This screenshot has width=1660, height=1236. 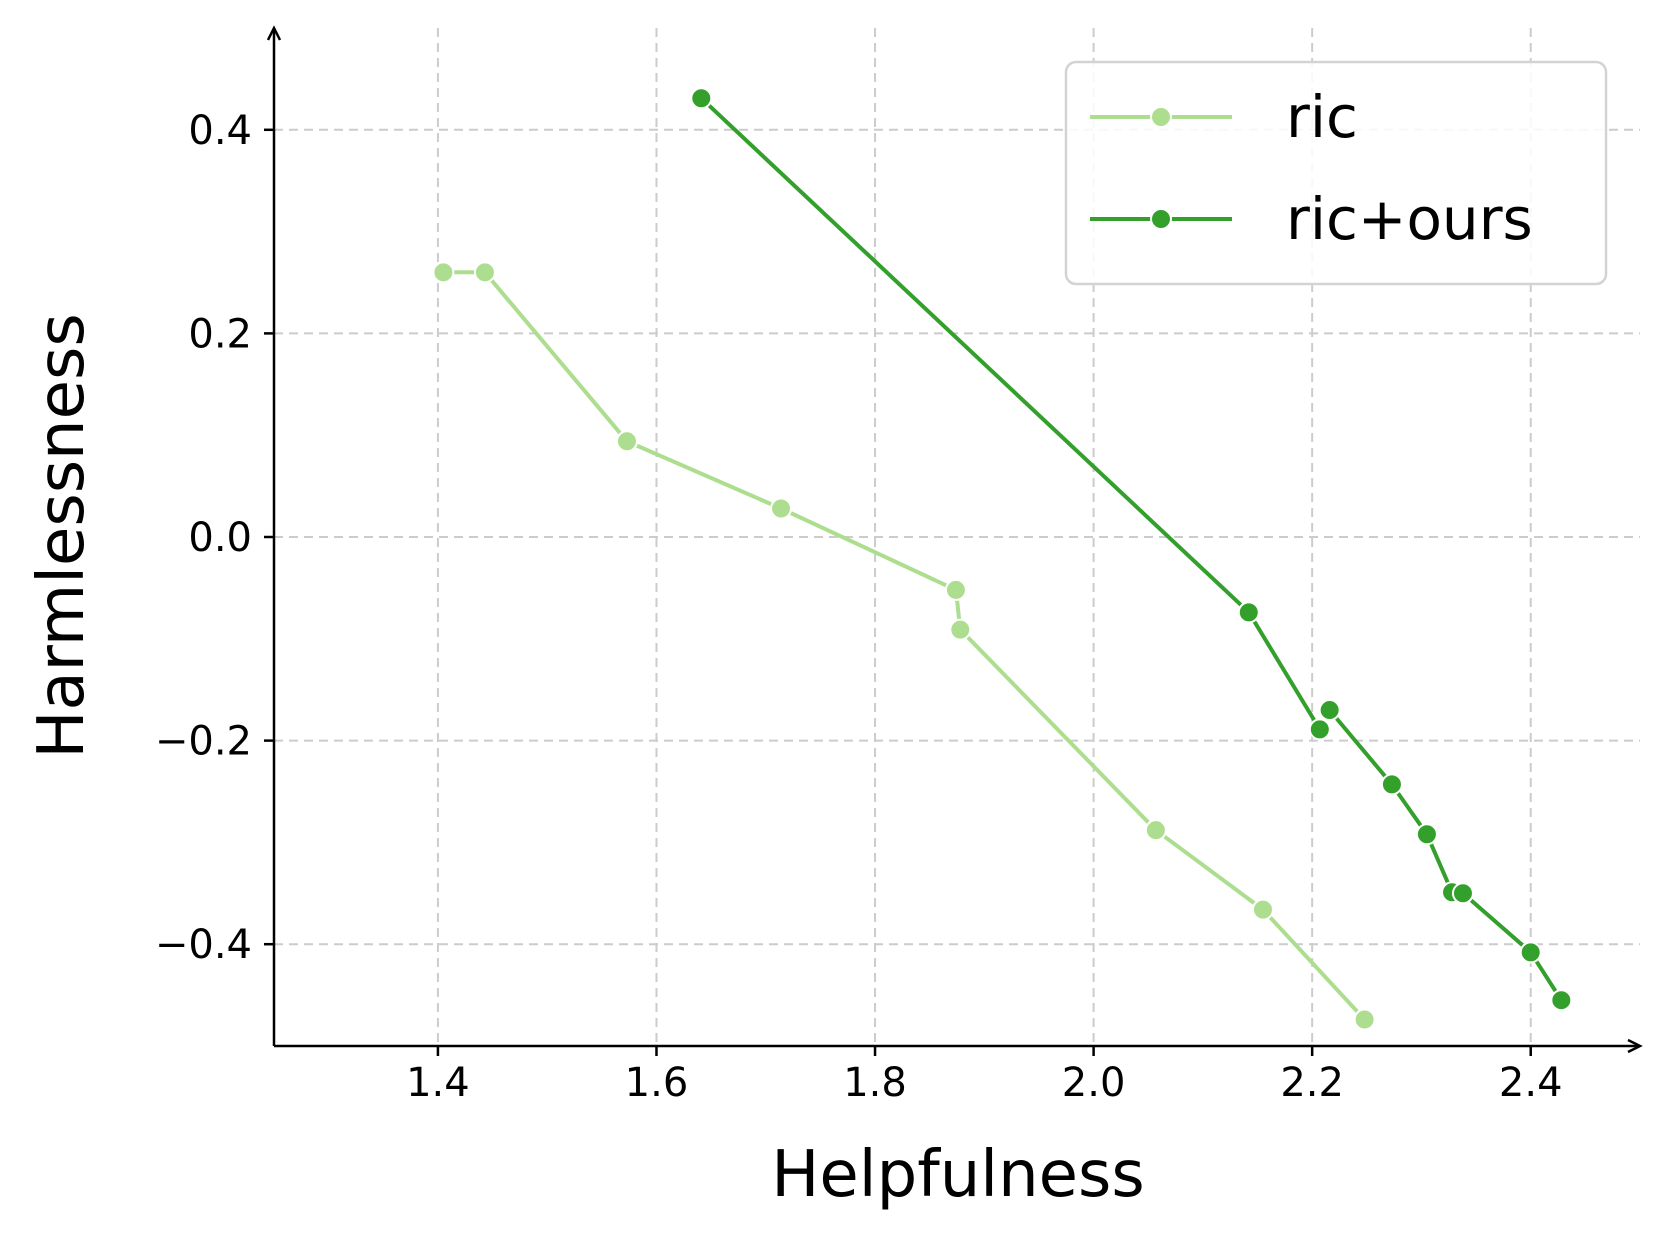 I want to click on x-axis-title: Helpfulness, so click(x=957, y=1175).